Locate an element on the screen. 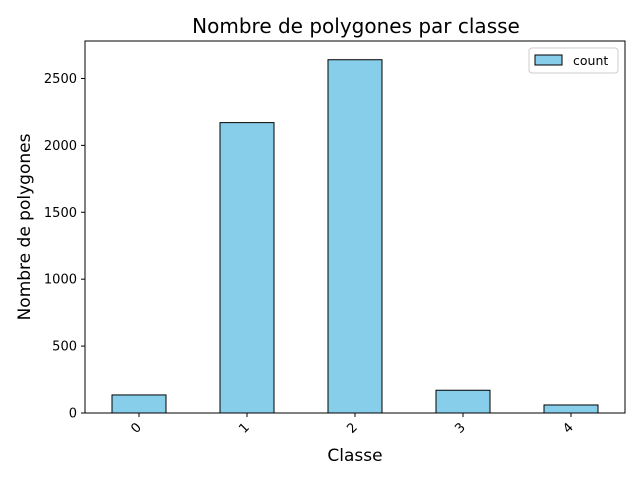 Image resolution: width=640 pixels, height=480 pixels. x-axis-ticks: 0 1 2 3 4 is located at coordinates (352, 425).